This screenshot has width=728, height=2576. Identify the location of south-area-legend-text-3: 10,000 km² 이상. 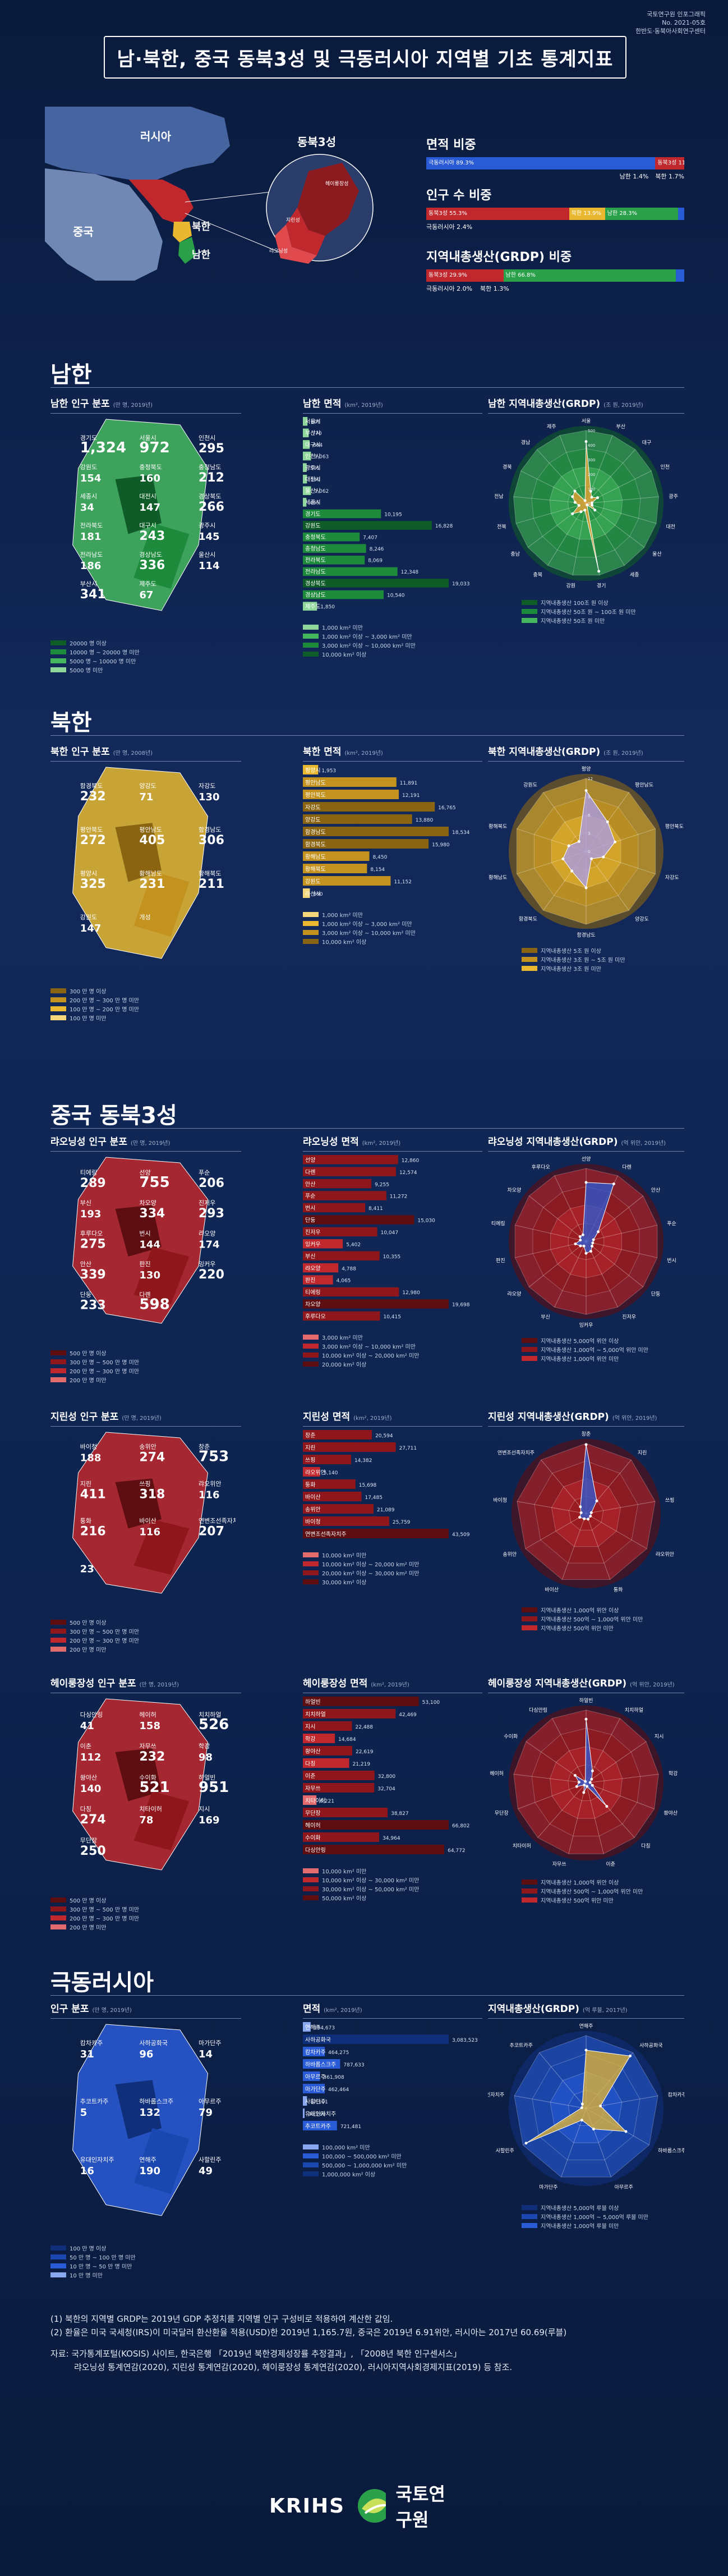
(344, 655).